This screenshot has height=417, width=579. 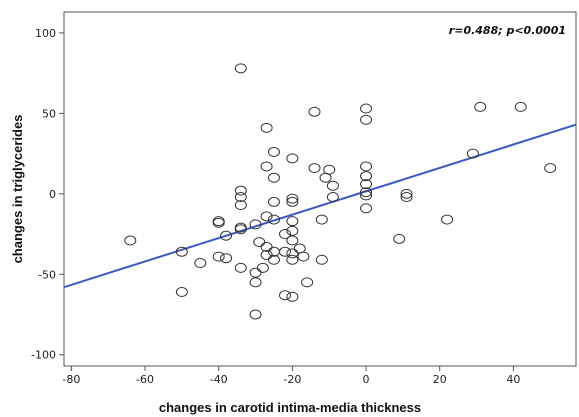 What do you see at coordinates (43, 355) in the screenshot?
I see `y-tick-label: -100` at bounding box center [43, 355].